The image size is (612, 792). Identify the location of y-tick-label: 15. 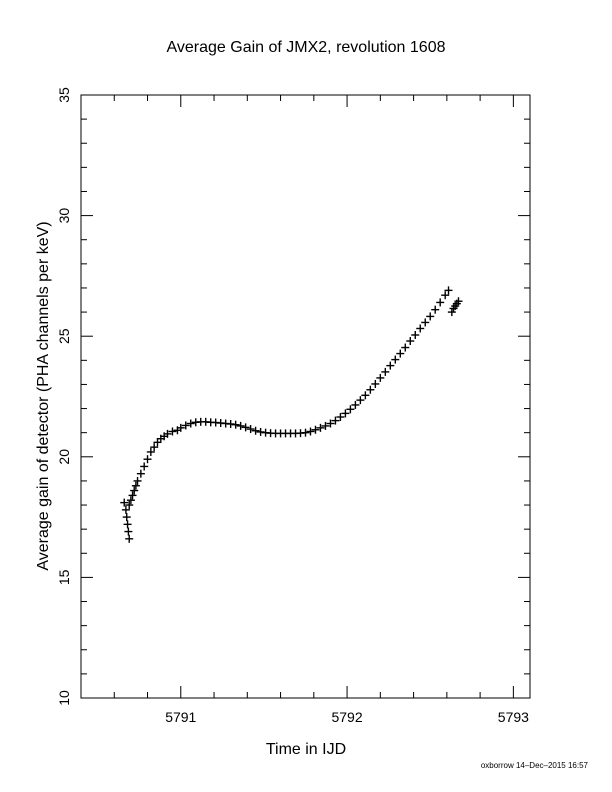
(64, 577).